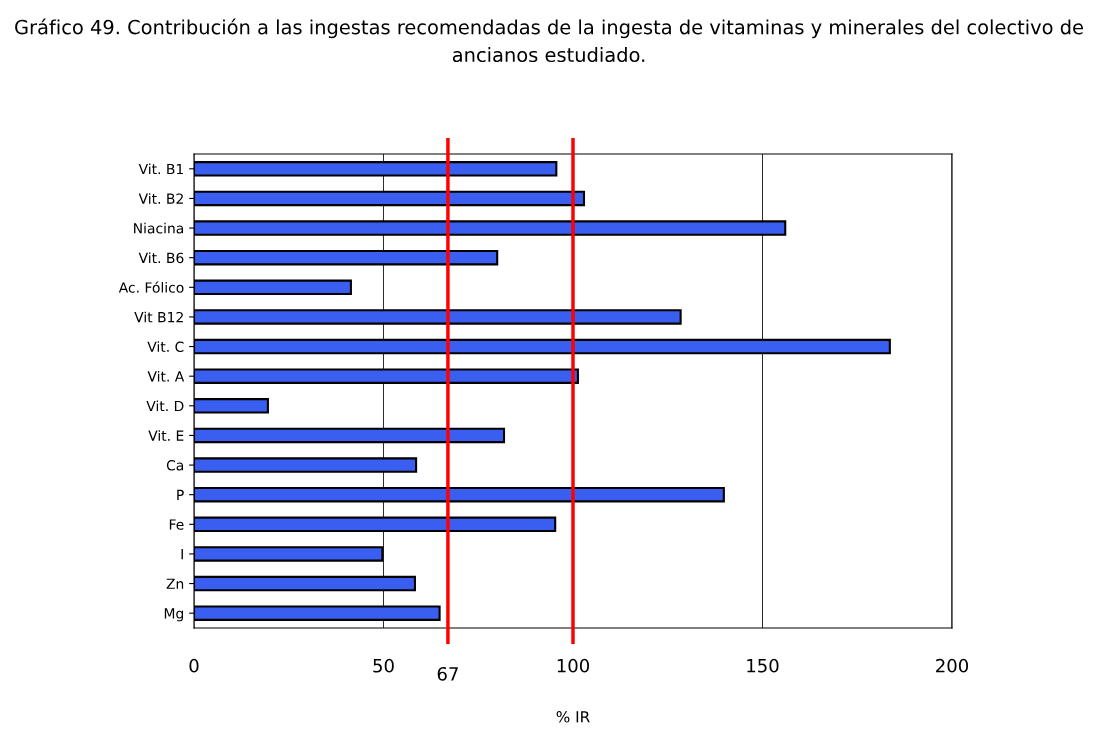 Image resolution: width=1098 pixels, height=744 pixels. Describe the element at coordinates (176, 524) in the screenshot. I see `y-tick-label: Fe` at that location.